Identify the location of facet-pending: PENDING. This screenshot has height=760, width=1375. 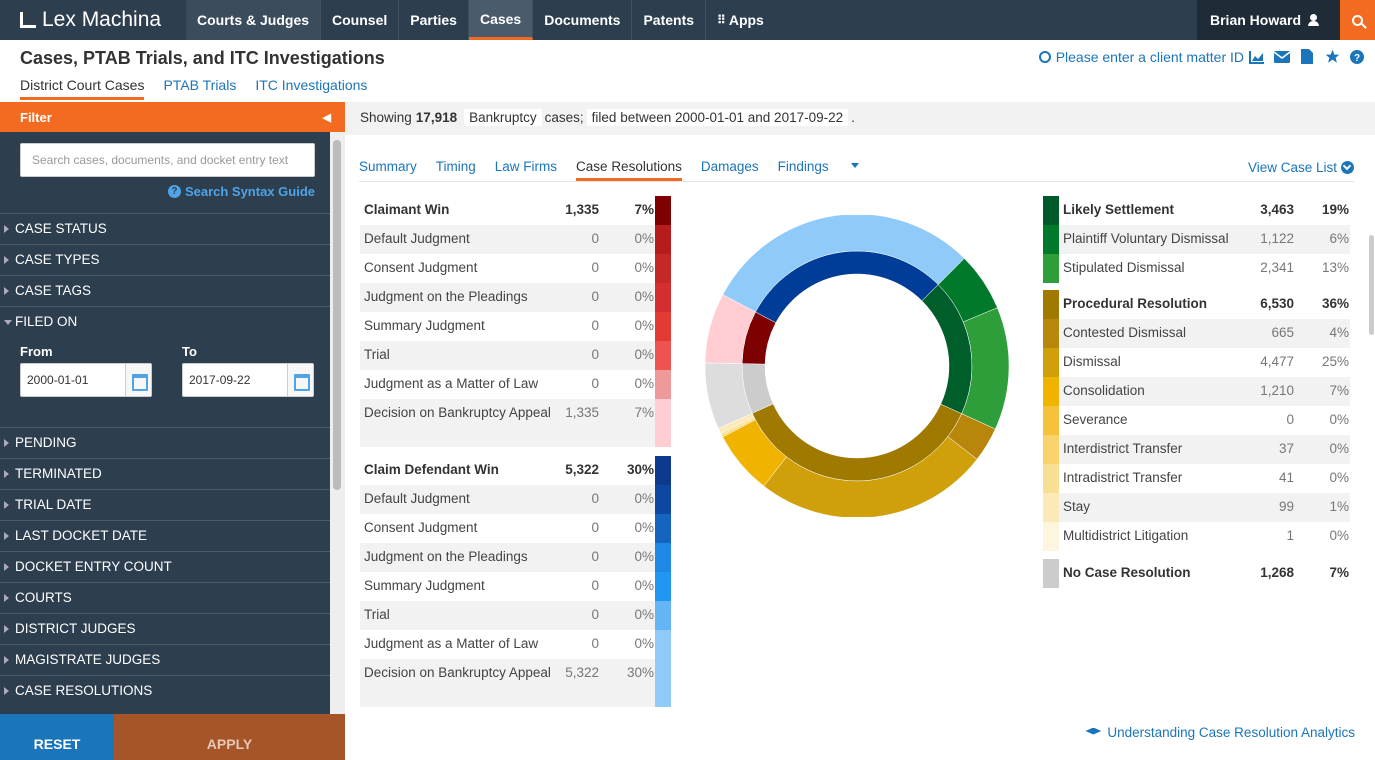
(165, 442).